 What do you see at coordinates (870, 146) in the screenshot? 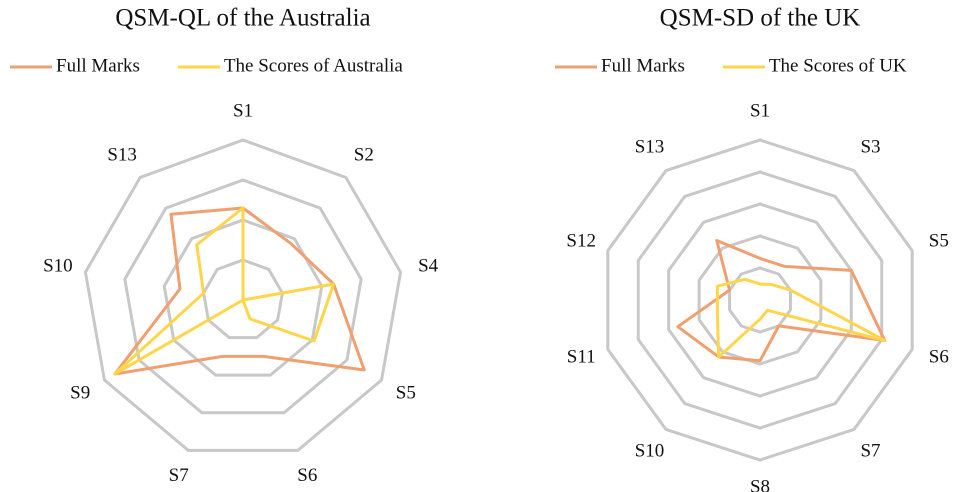
I see `axis-label: S3` at bounding box center [870, 146].